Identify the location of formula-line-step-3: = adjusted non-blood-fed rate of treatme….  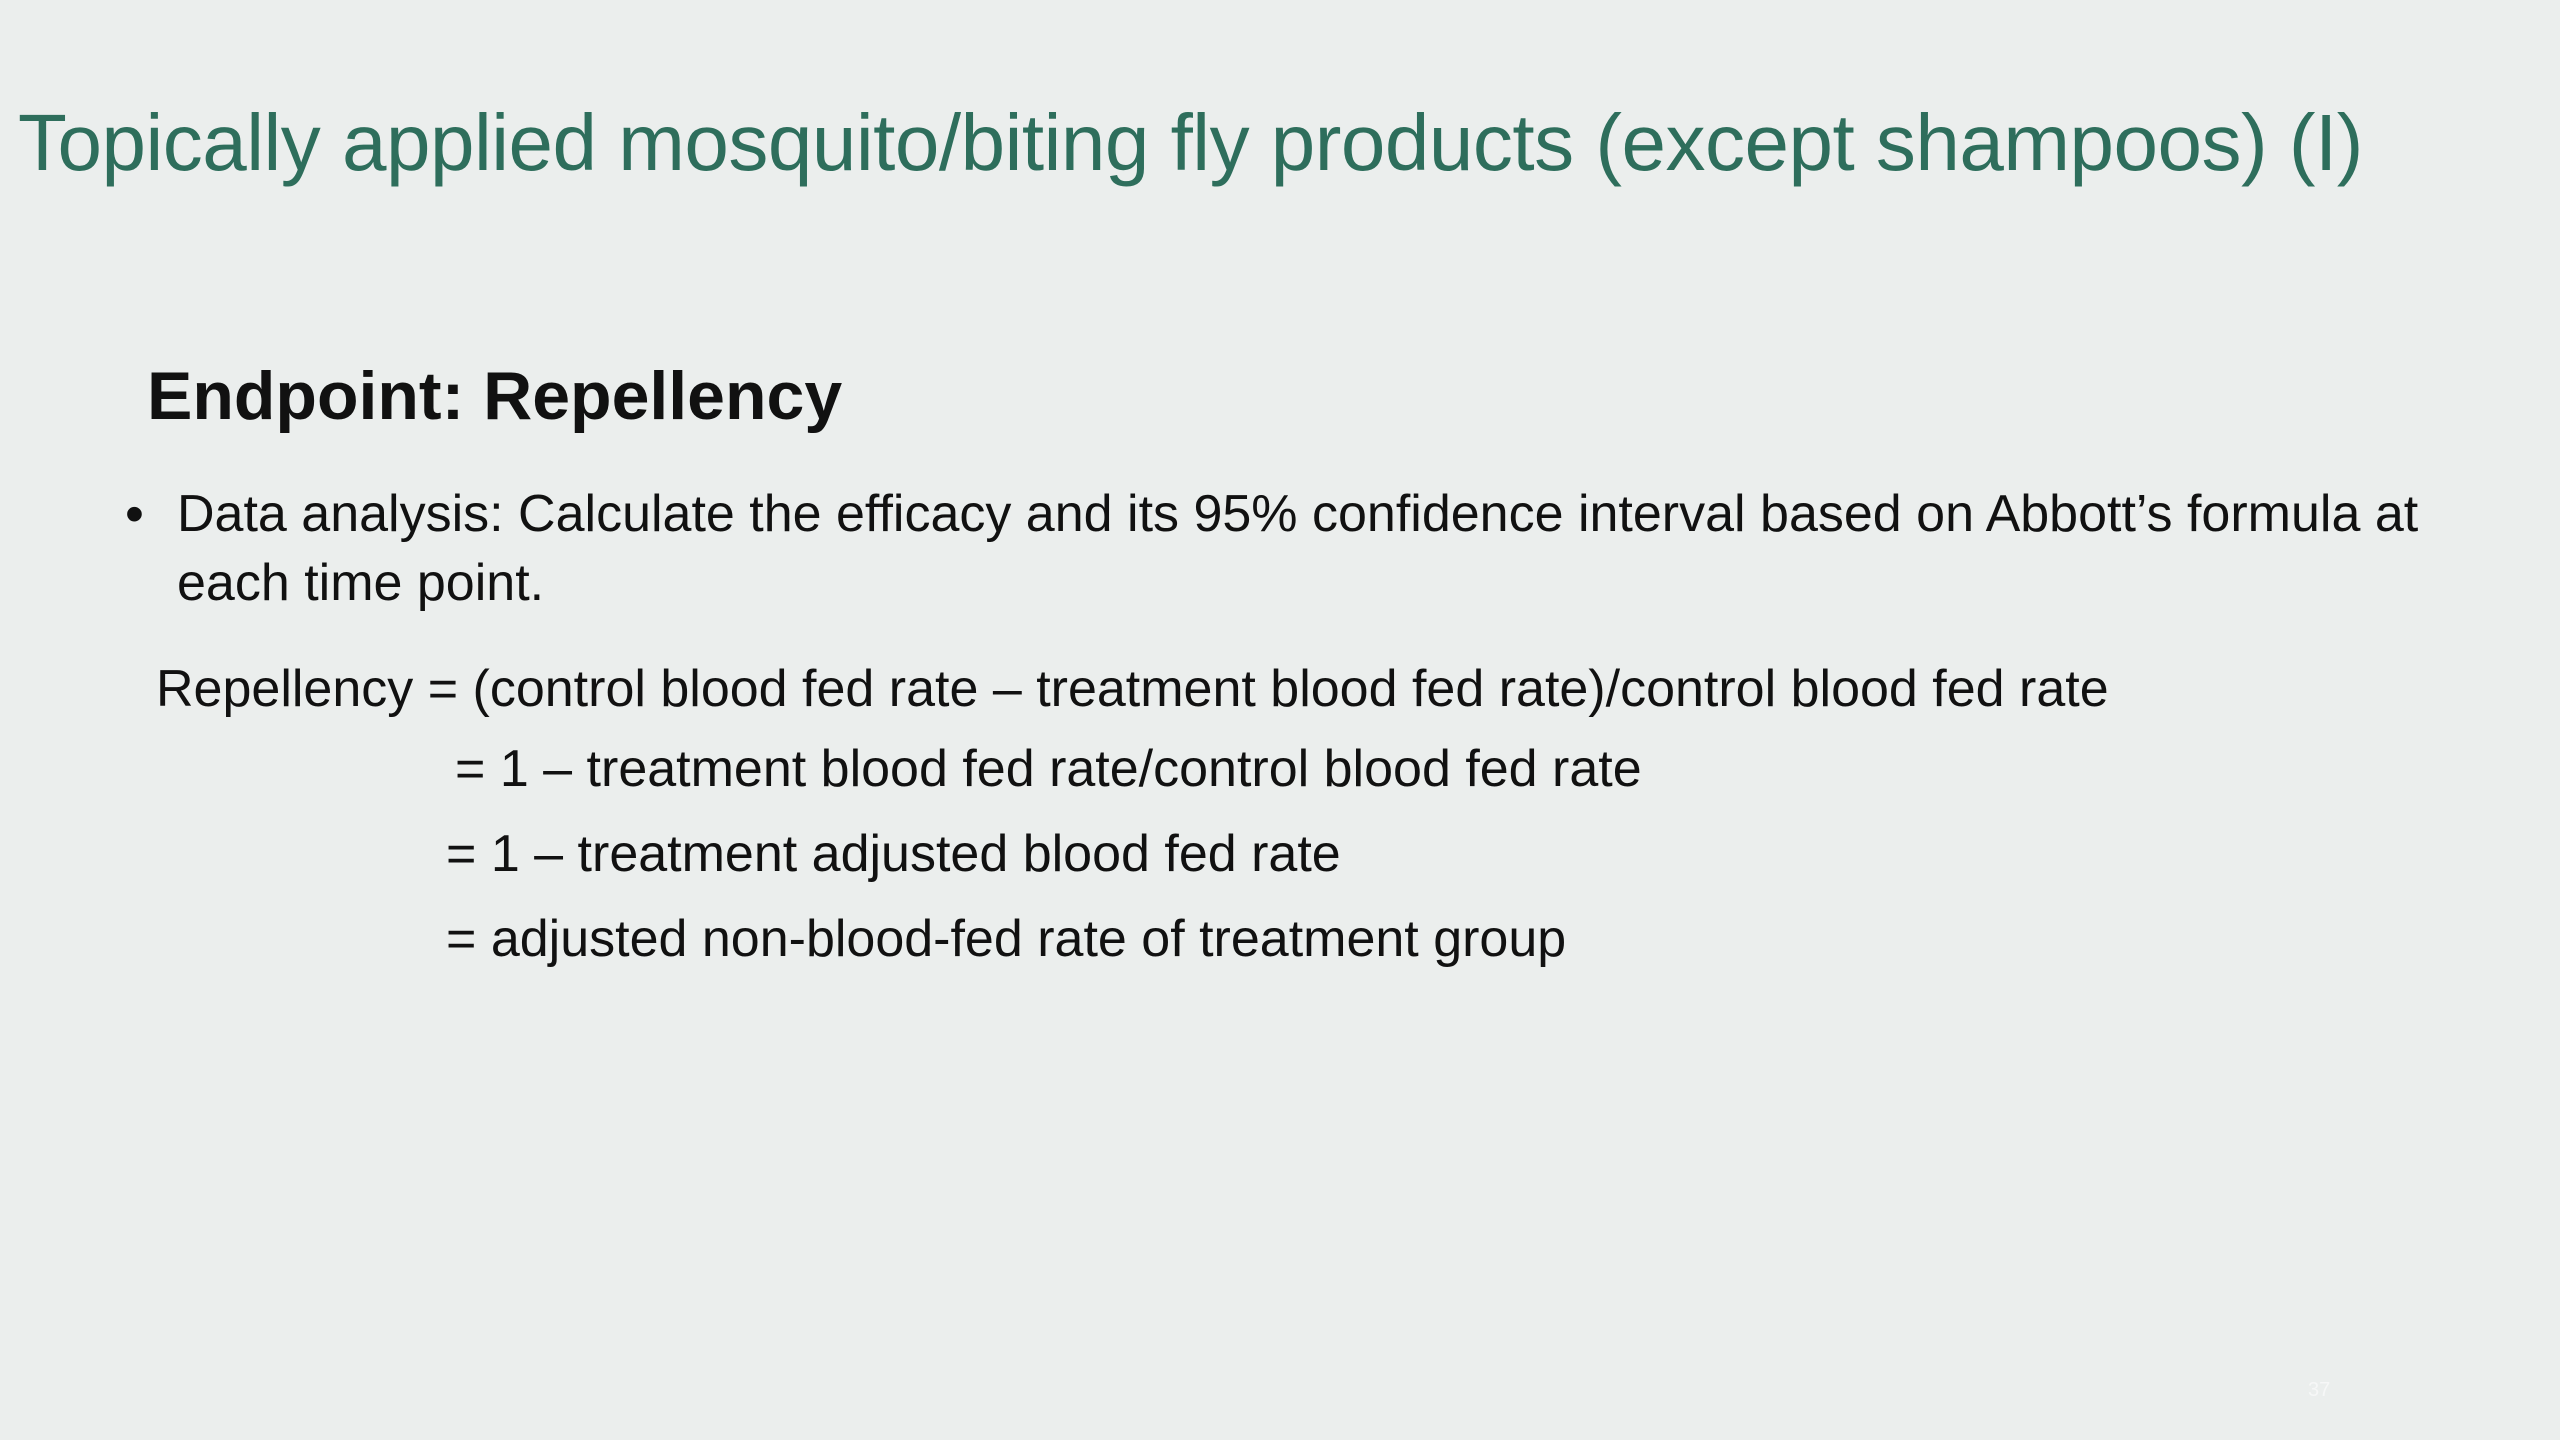
(1006, 939).